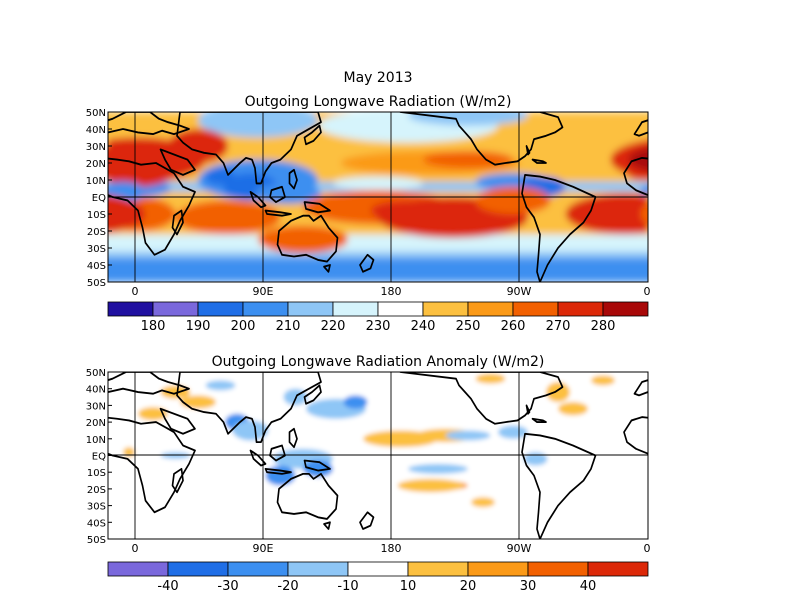 Image resolution: width=800 pixels, height=600 pixels. Describe the element at coordinates (167, 586) in the screenshot. I see `colorbar-label: -40` at that location.